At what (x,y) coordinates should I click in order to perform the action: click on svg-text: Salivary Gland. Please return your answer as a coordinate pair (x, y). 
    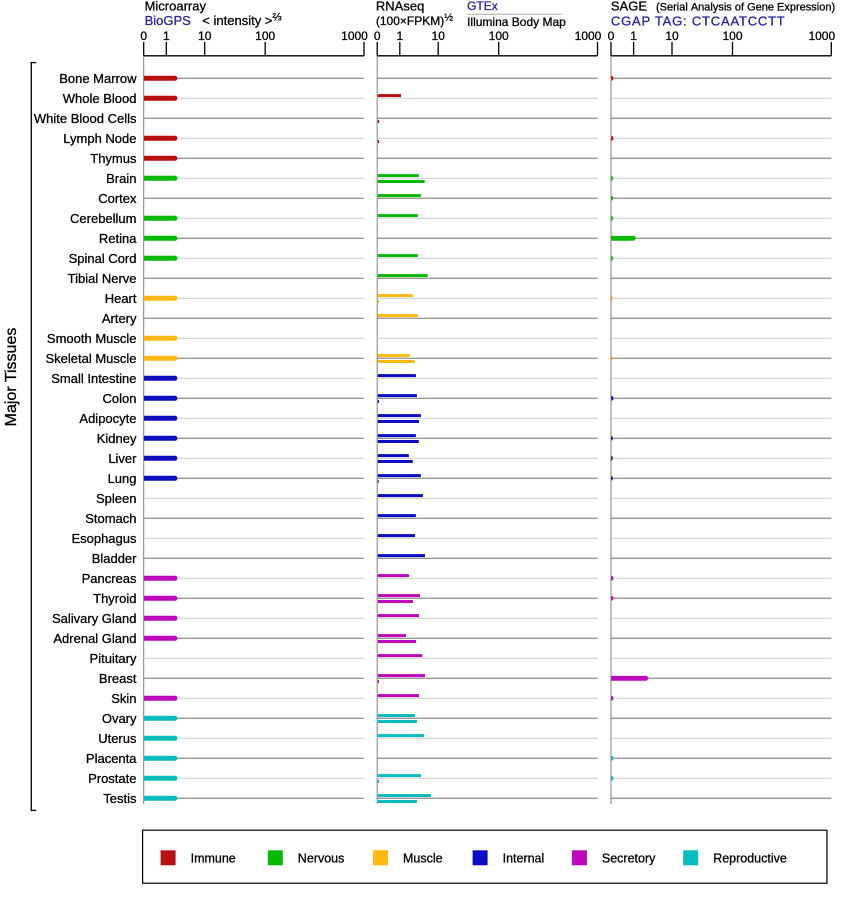
    Looking at the image, I should click on (94, 618).